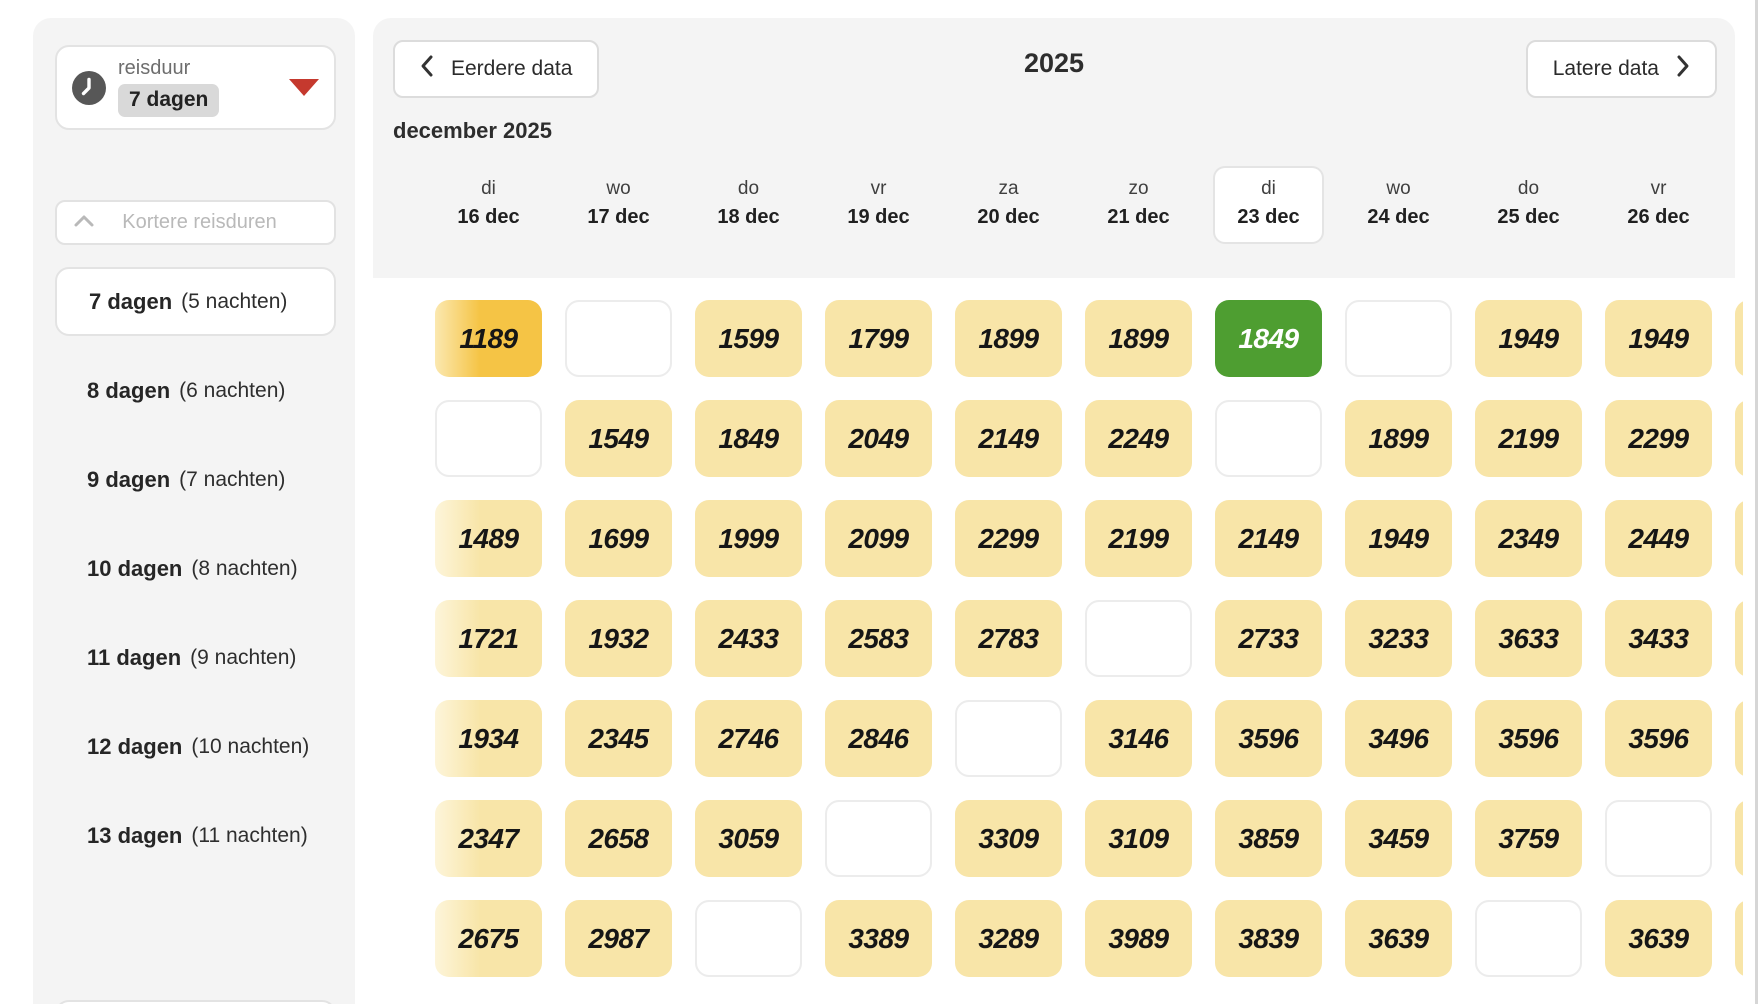 The image size is (1764, 1004). What do you see at coordinates (1138, 438) in the screenshot?
I see `price-cell: 2249` at bounding box center [1138, 438].